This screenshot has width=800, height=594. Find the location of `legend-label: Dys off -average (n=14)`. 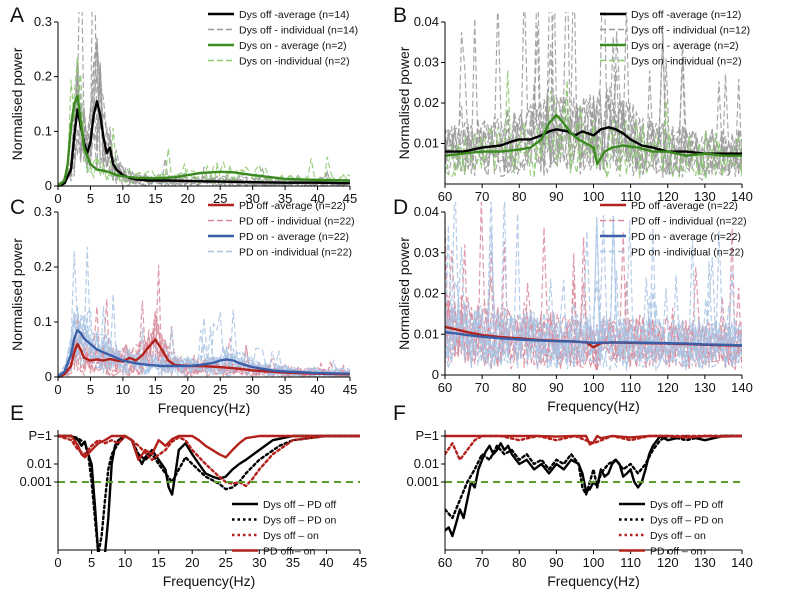

legend-label: Dys off -average (n=14) is located at coordinates (294, 15).